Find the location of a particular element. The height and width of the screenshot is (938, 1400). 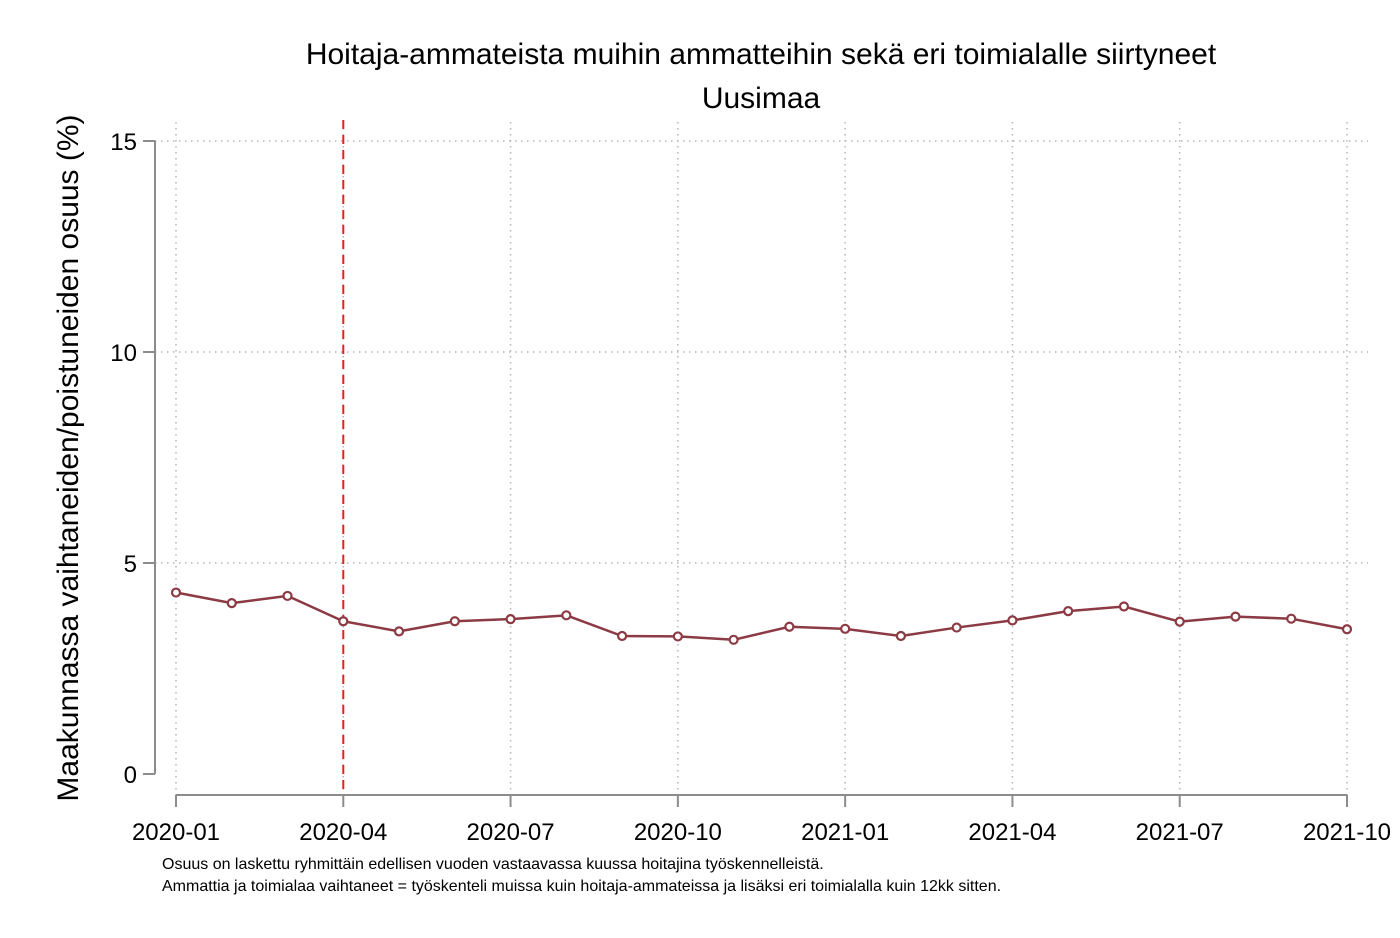

x-tick-label-2021-01: 2021-01 is located at coordinates (845, 832).